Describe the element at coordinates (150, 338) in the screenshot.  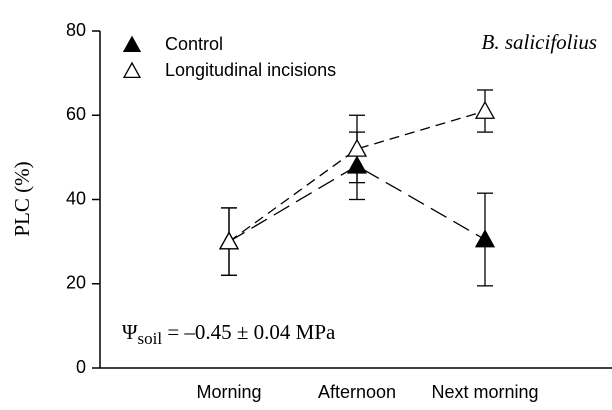
I see `annotation-subscript: soil` at that location.